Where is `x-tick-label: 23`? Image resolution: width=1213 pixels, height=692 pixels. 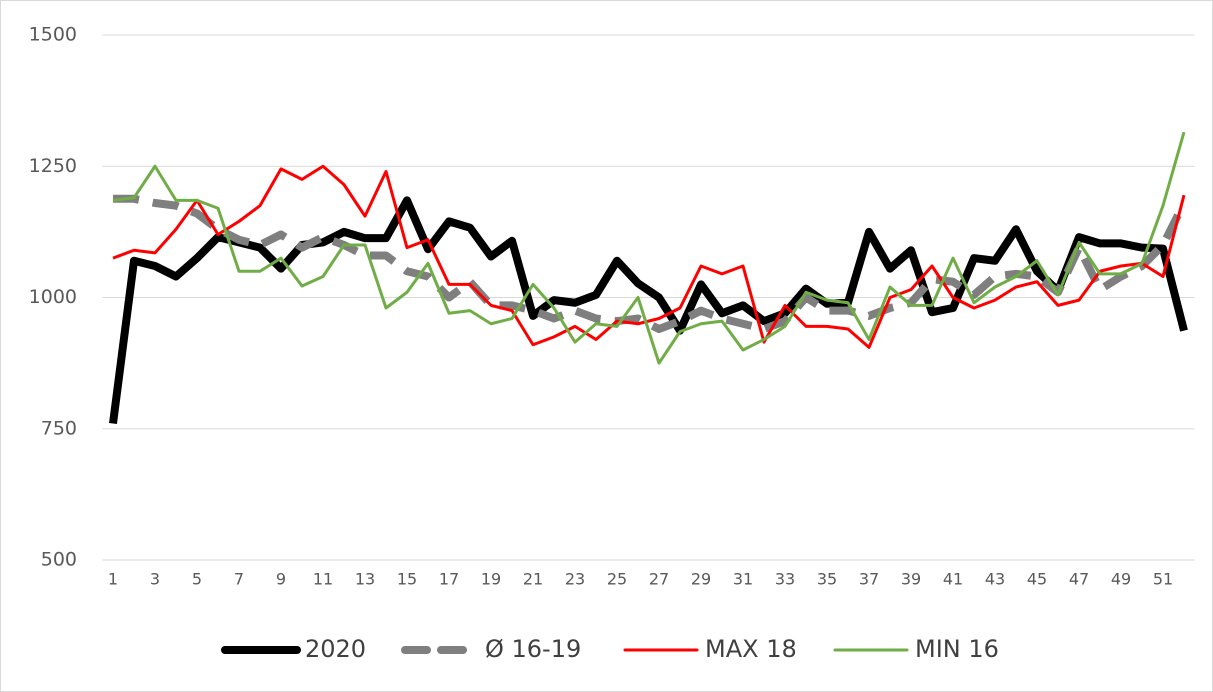
x-tick-label: 23 is located at coordinates (575, 579).